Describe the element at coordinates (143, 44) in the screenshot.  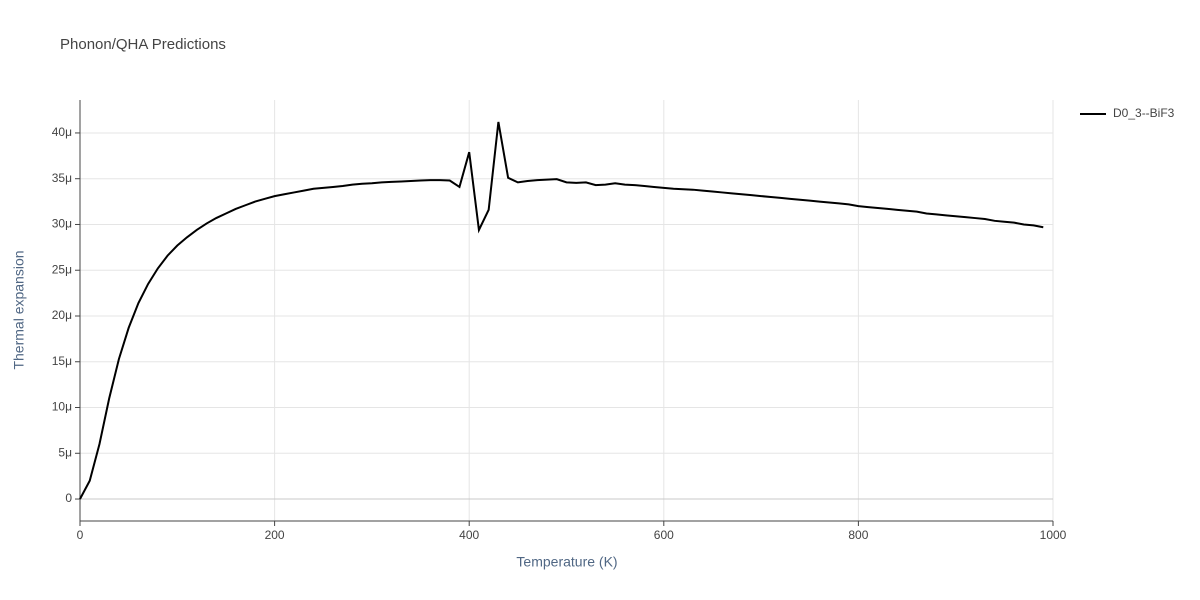
I see `chart-title: Phonon/QHA Predictions` at that location.